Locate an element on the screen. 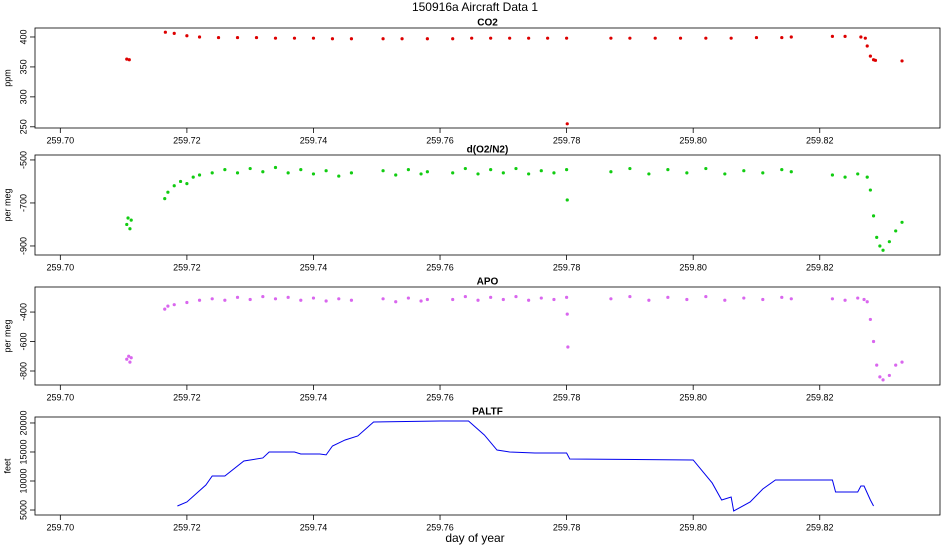 Image resolution: width=950 pixels, height=550 pixels. x-tick-label: 259.82 is located at coordinates (820, 397).